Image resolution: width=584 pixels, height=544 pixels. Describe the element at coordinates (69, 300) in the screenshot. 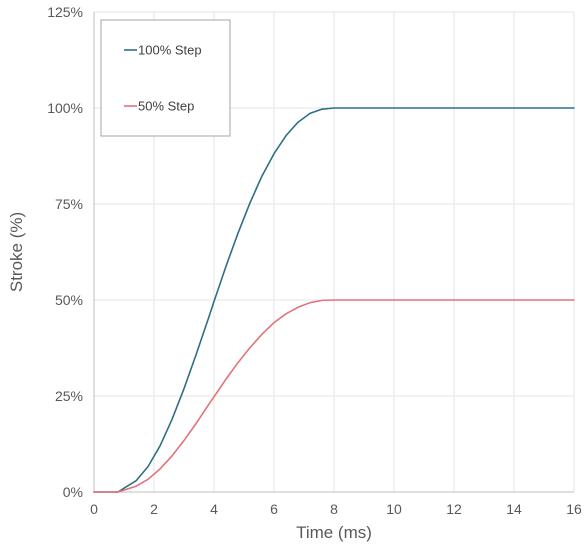

I see `y-tick-label-50pct: 50%` at that location.